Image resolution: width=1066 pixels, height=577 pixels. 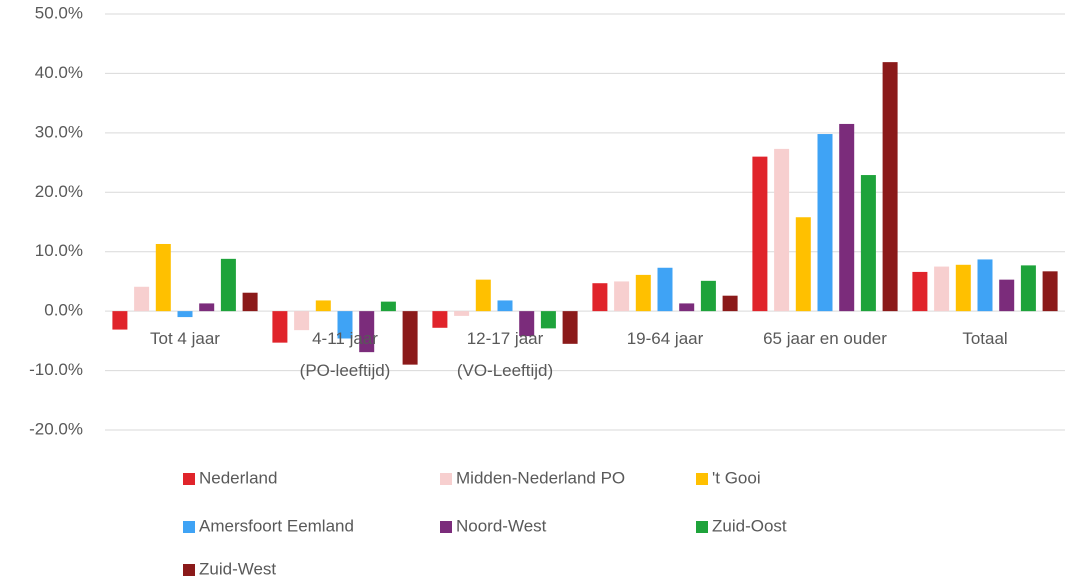 I want to click on y-tick-label: 30.0%, so click(x=59, y=131).